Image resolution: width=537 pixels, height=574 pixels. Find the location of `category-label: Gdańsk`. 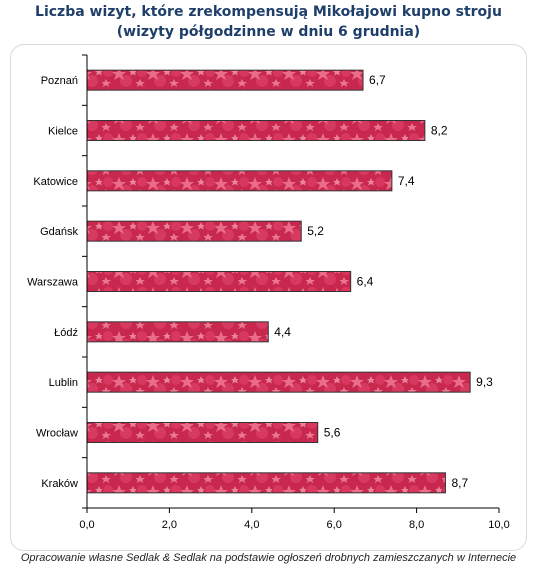

category-label: Gdańsk is located at coordinates (59, 232).